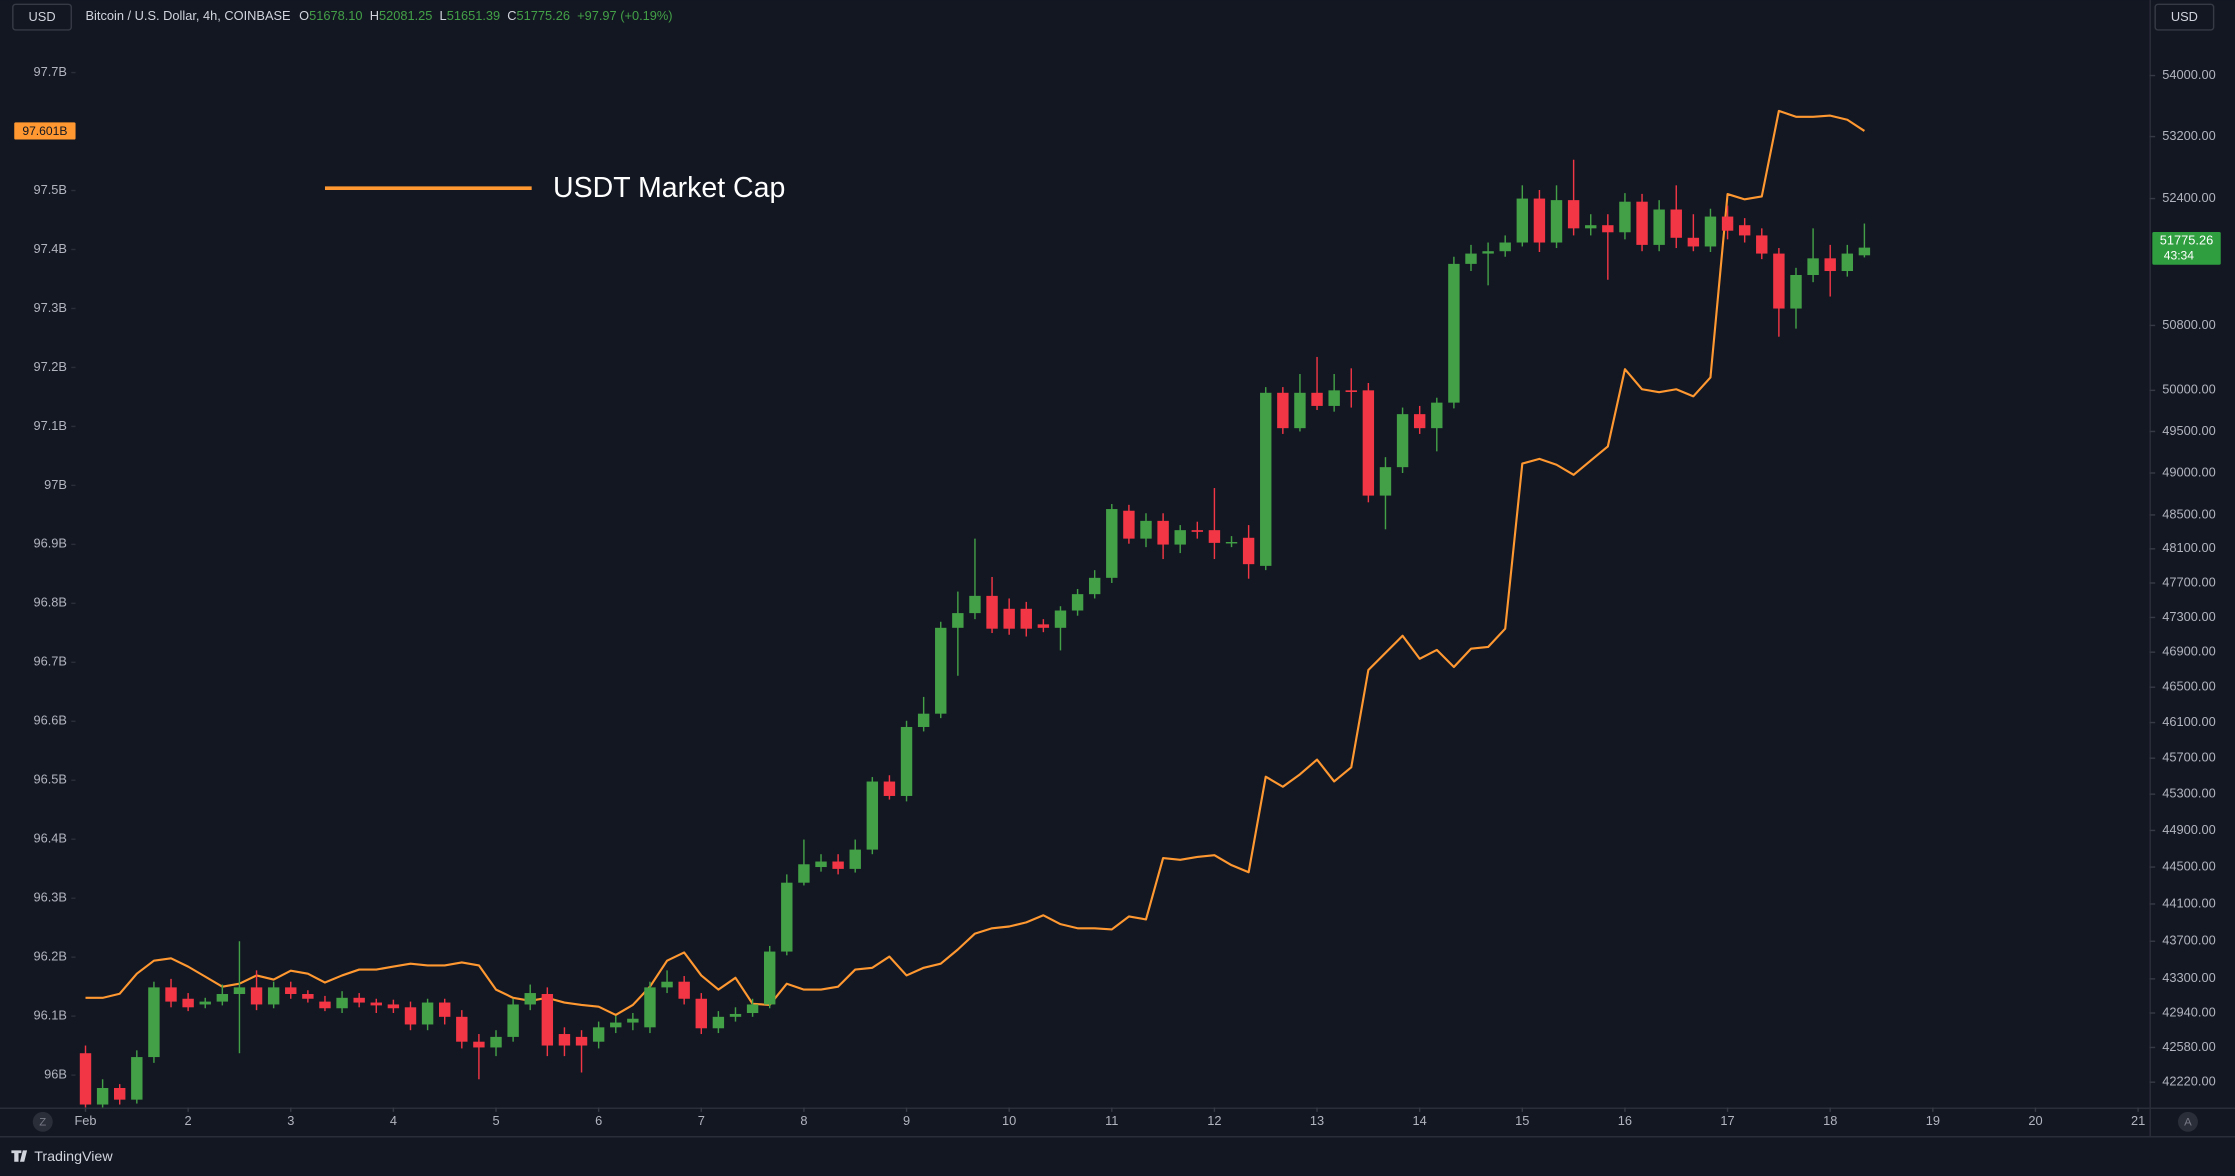  What do you see at coordinates (2138, 1120) in the screenshot?
I see `x-tick-label: 21` at bounding box center [2138, 1120].